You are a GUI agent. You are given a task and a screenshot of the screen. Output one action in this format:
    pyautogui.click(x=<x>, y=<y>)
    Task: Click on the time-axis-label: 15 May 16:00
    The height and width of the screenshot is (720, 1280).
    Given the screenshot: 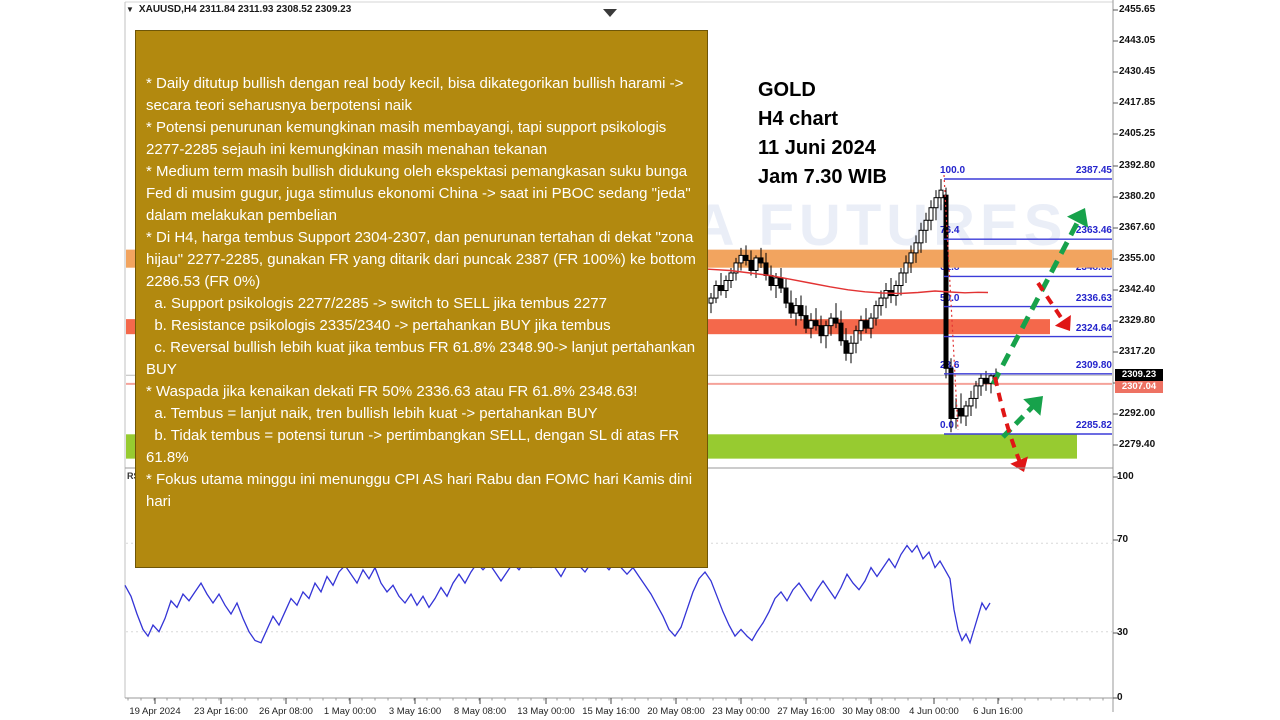 What is the action you would take?
    pyautogui.click(x=611, y=711)
    